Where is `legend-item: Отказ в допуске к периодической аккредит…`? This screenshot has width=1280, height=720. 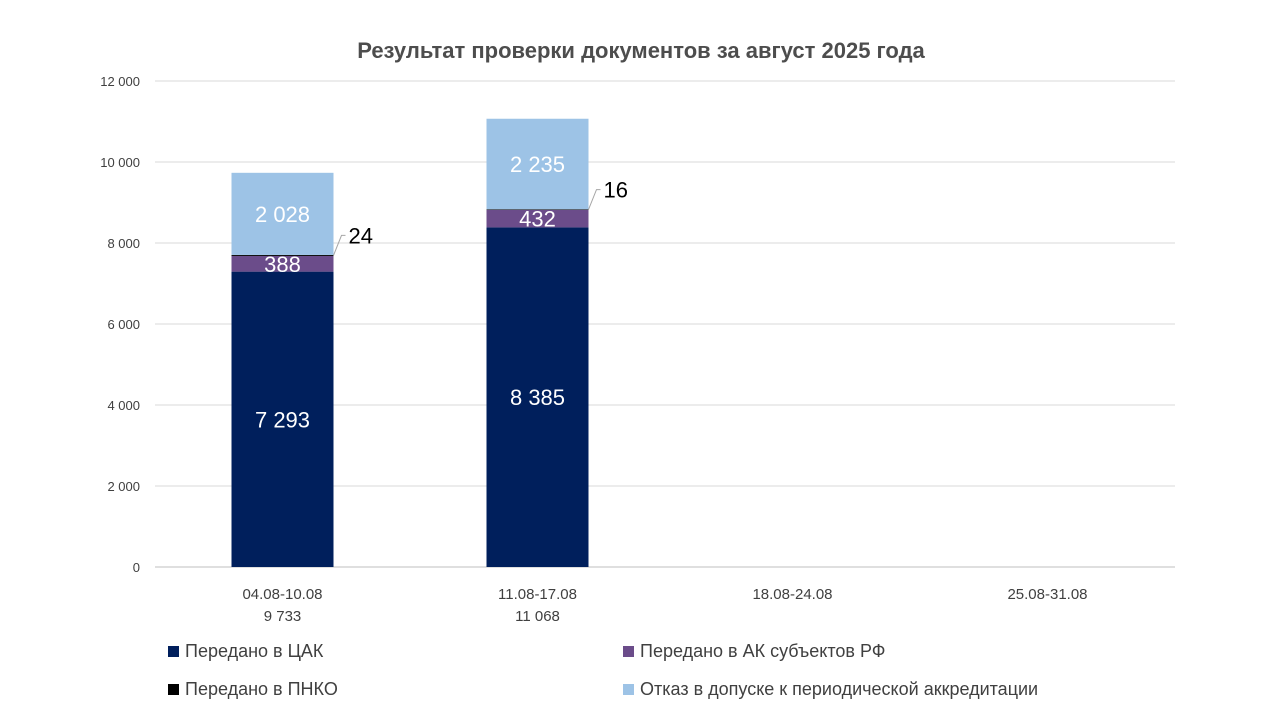
legend-item: Отказ в допуске к периодической аккредит… is located at coordinates (873, 689).